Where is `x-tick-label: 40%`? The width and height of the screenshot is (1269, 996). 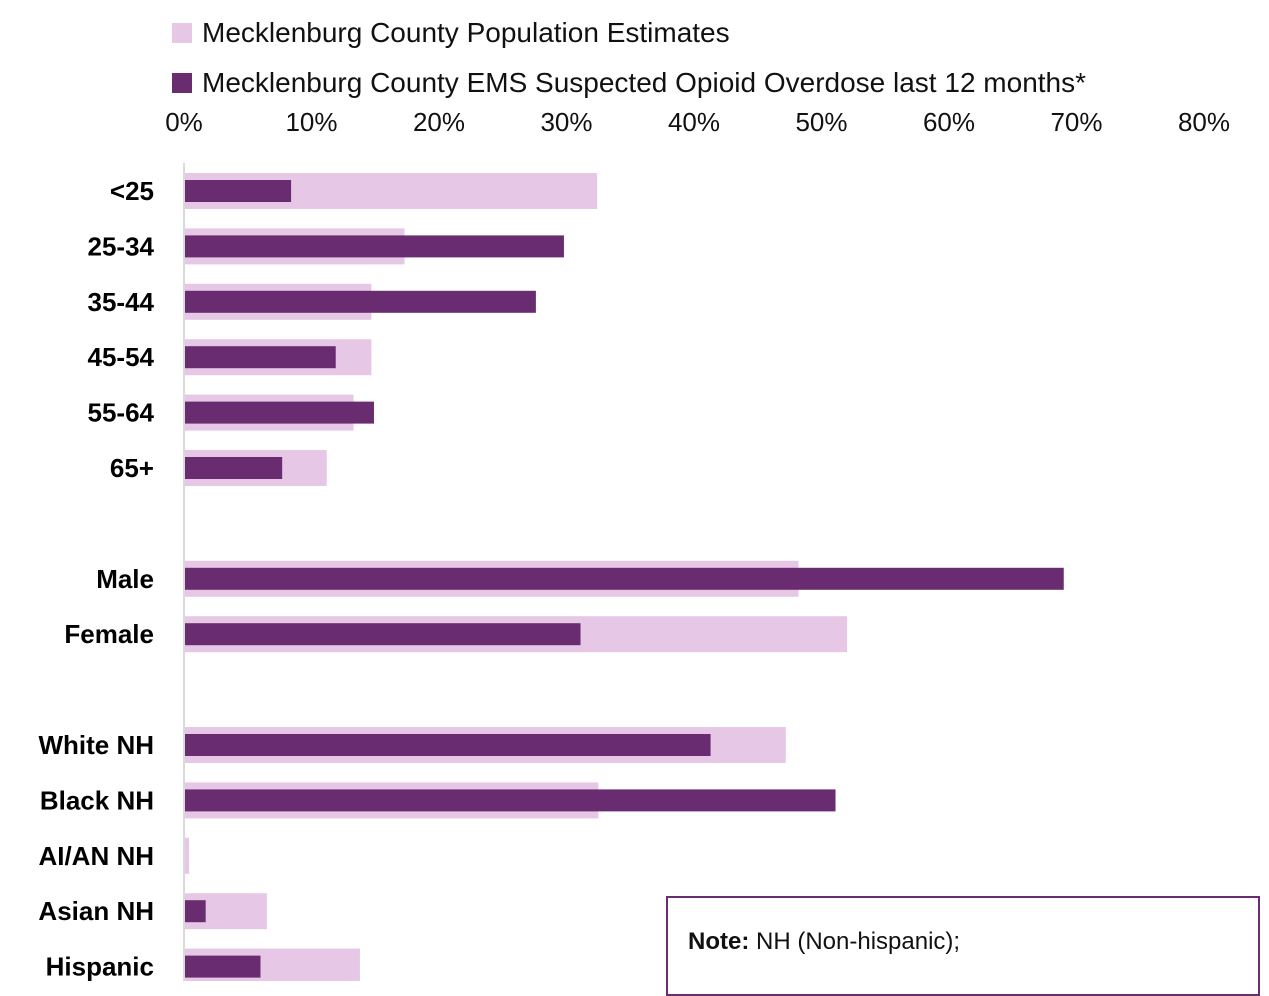 x-tick-label: 40% is located at coordinates (694, 122).